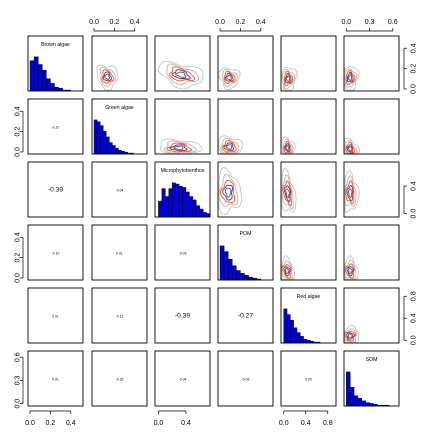  Describe the element at coordinates (410, 200) in the screenshot. I see `y-axis-right-2: 0.0 0.4` at that location.